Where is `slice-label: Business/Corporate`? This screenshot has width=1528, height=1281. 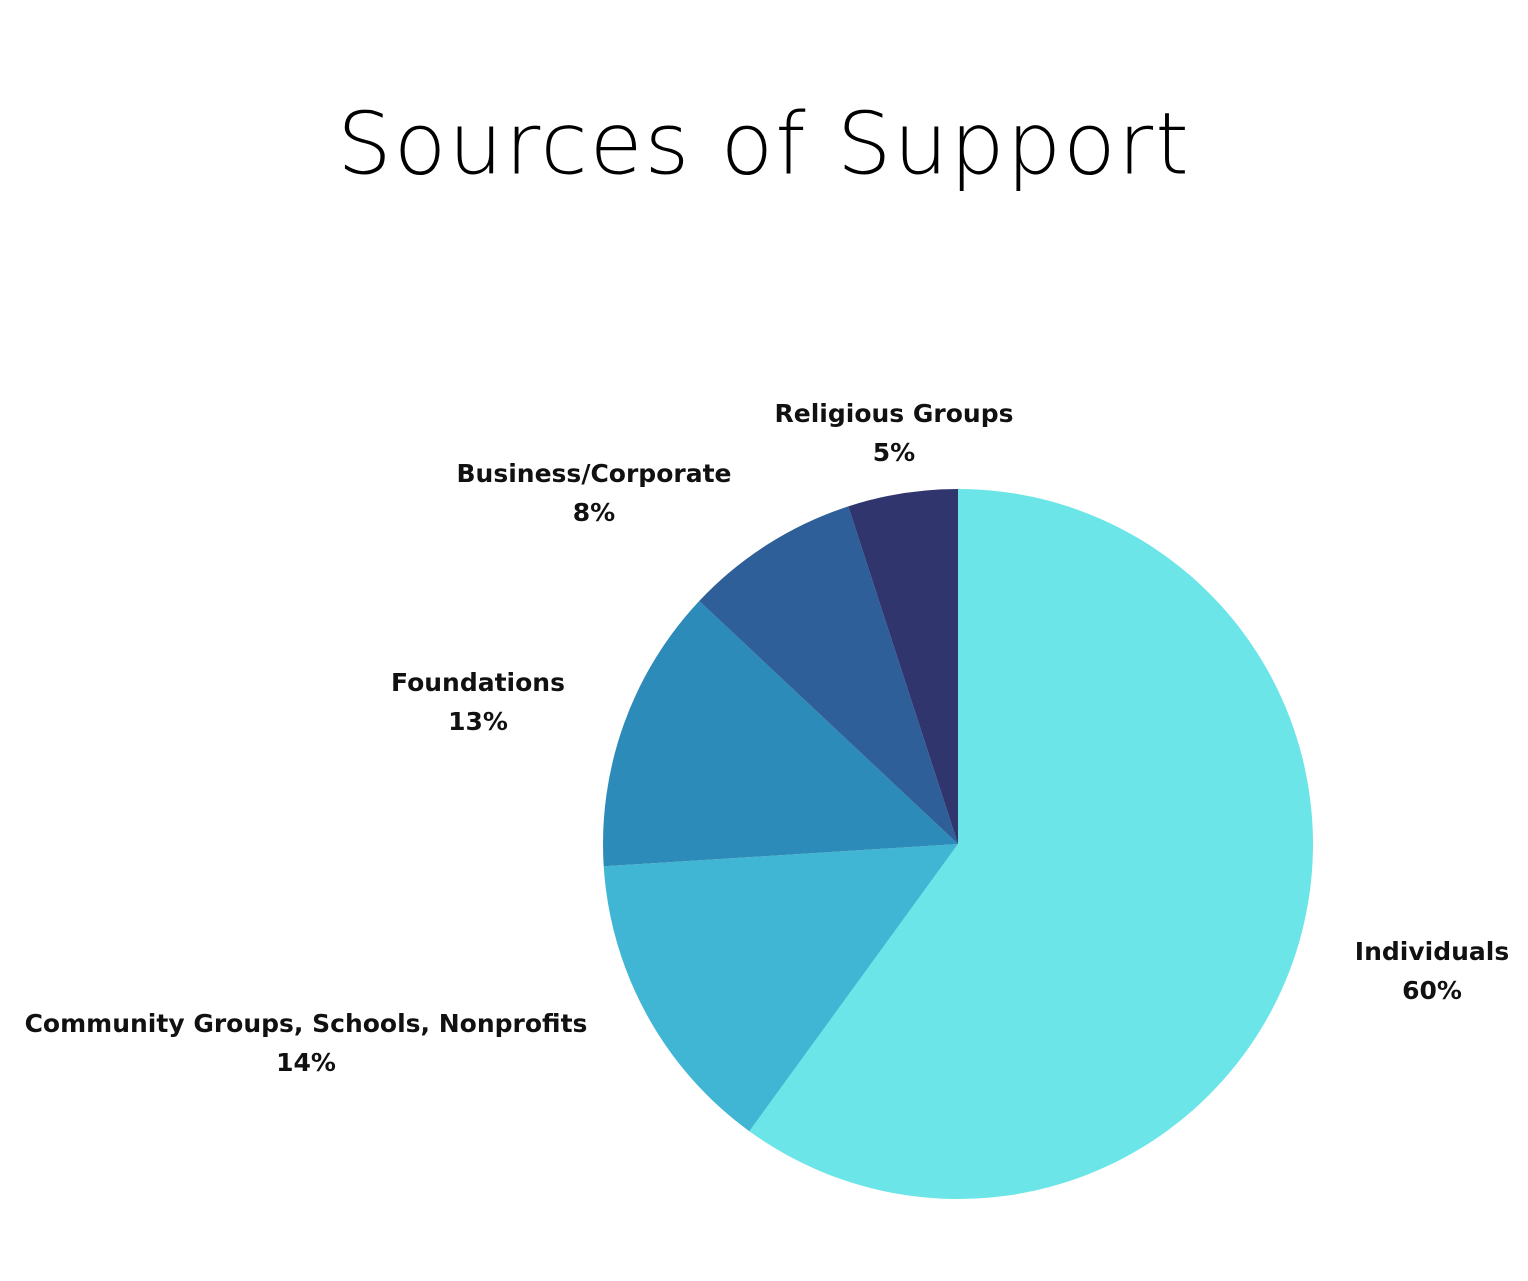
slice-label: Business/Corporate is located at coordinates (594, 473).